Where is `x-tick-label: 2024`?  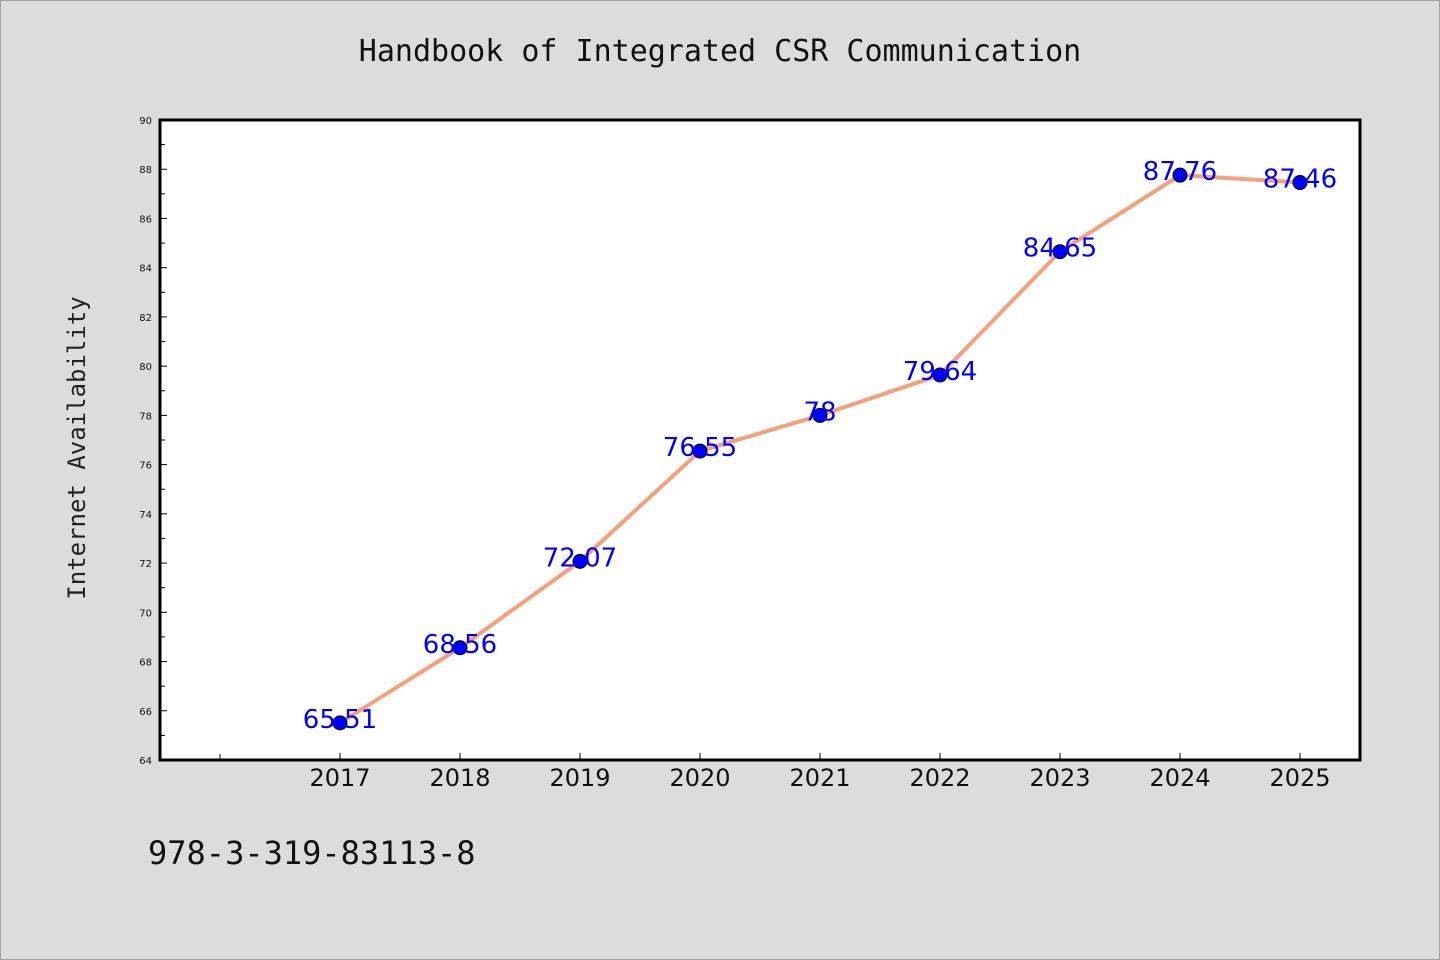
x-tick-label: 2024 is located at coordinates (1179, 778).